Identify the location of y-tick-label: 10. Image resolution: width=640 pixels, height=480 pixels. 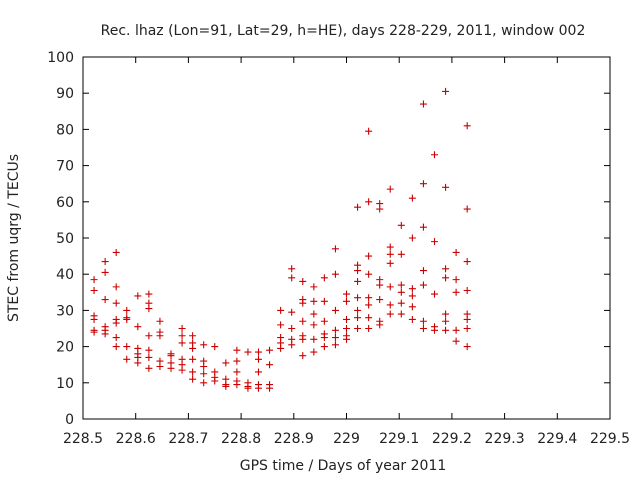
(65, 384).